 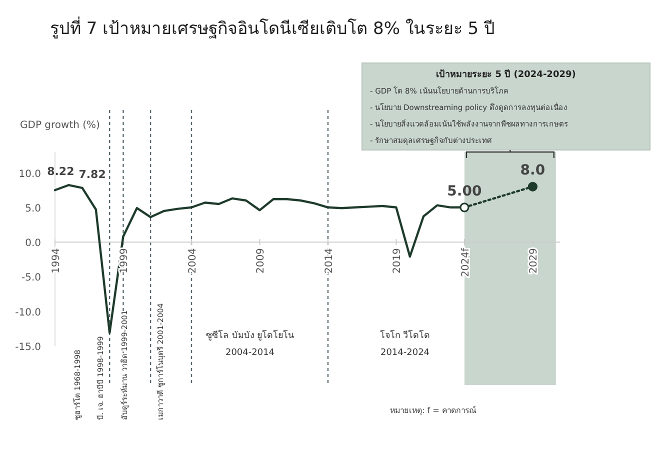 I want to click on x-tick-label: 2004, so click(x=192, y=261).